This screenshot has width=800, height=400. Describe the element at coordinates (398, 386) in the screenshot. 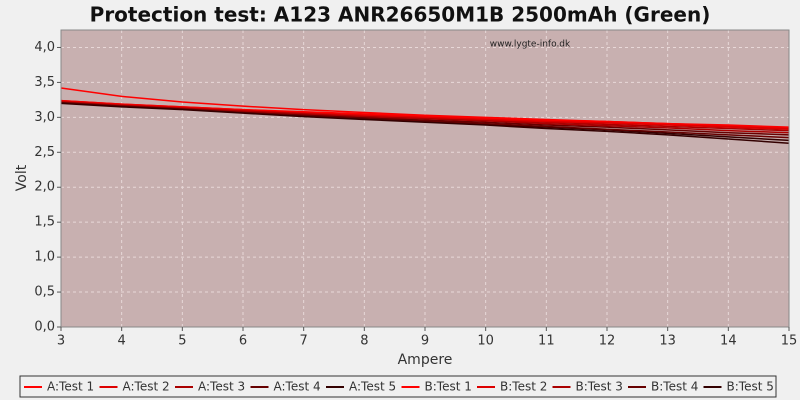

I see `legend-box` at that location.